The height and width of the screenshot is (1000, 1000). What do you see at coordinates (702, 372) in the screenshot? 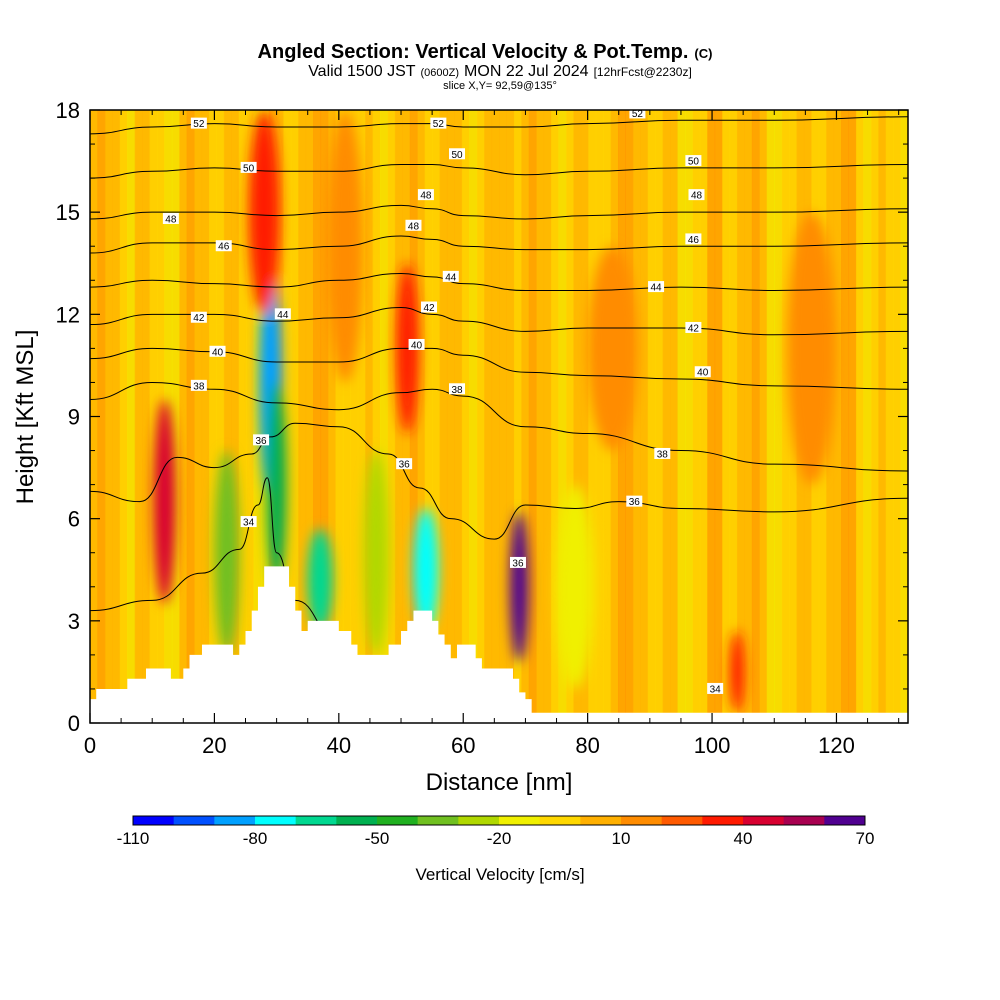
I see `contour-label-40: 40` at bounding box center [702, 372].